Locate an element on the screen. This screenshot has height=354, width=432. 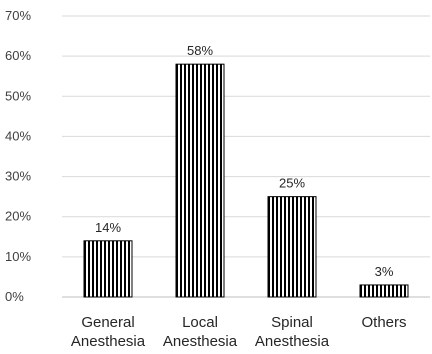
category-label-line: General is located at coordinates (107, 322).